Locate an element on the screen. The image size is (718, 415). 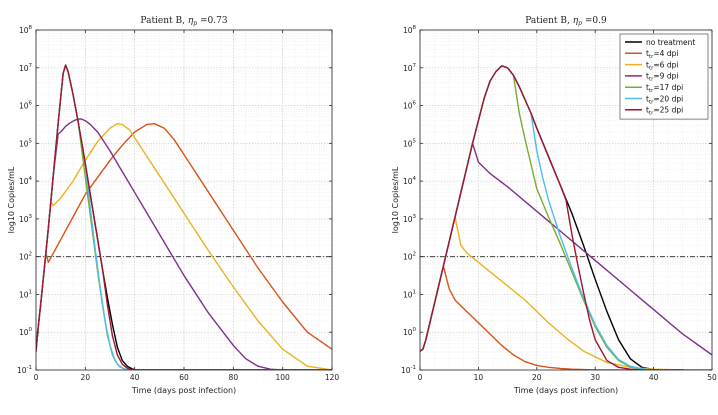
legend-label: ttr=9 dpi is located at coordinates (662, 77).